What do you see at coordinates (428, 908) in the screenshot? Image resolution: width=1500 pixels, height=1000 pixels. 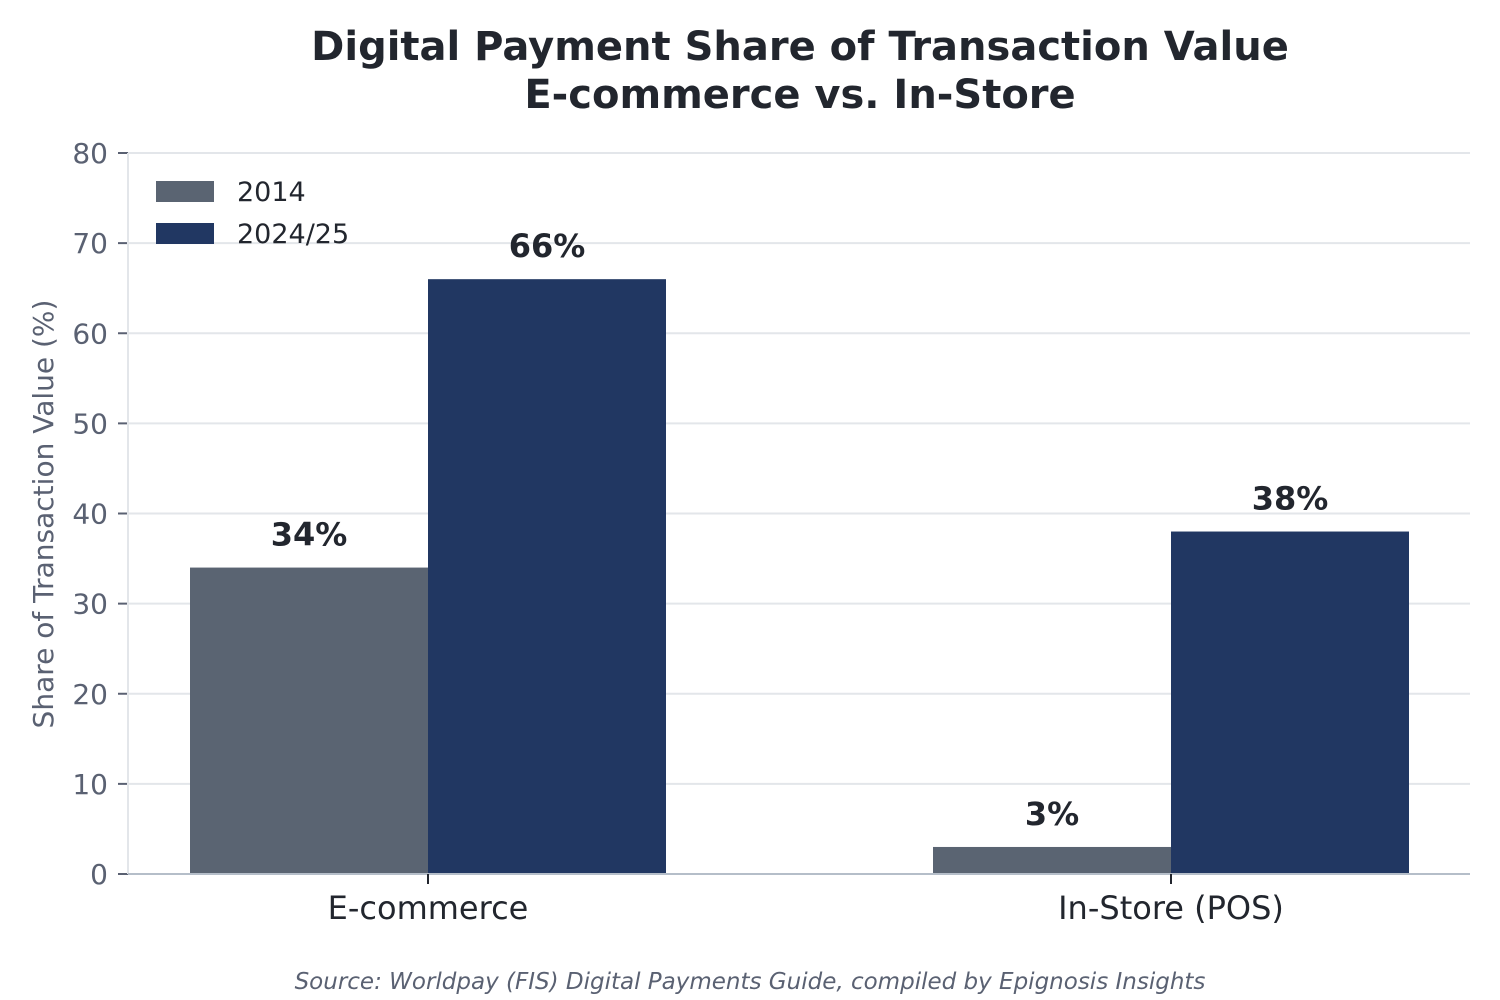 I see `x-tick-label: E-commerce` at bounding box center [428, 908].